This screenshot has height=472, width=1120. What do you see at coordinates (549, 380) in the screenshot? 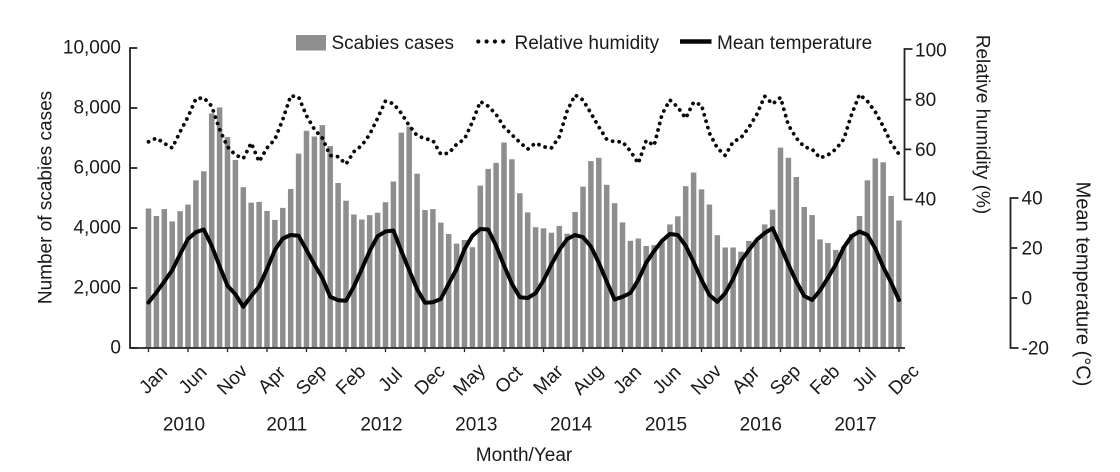
I see `svg-text: Mar` at bounding box center [549, 380].